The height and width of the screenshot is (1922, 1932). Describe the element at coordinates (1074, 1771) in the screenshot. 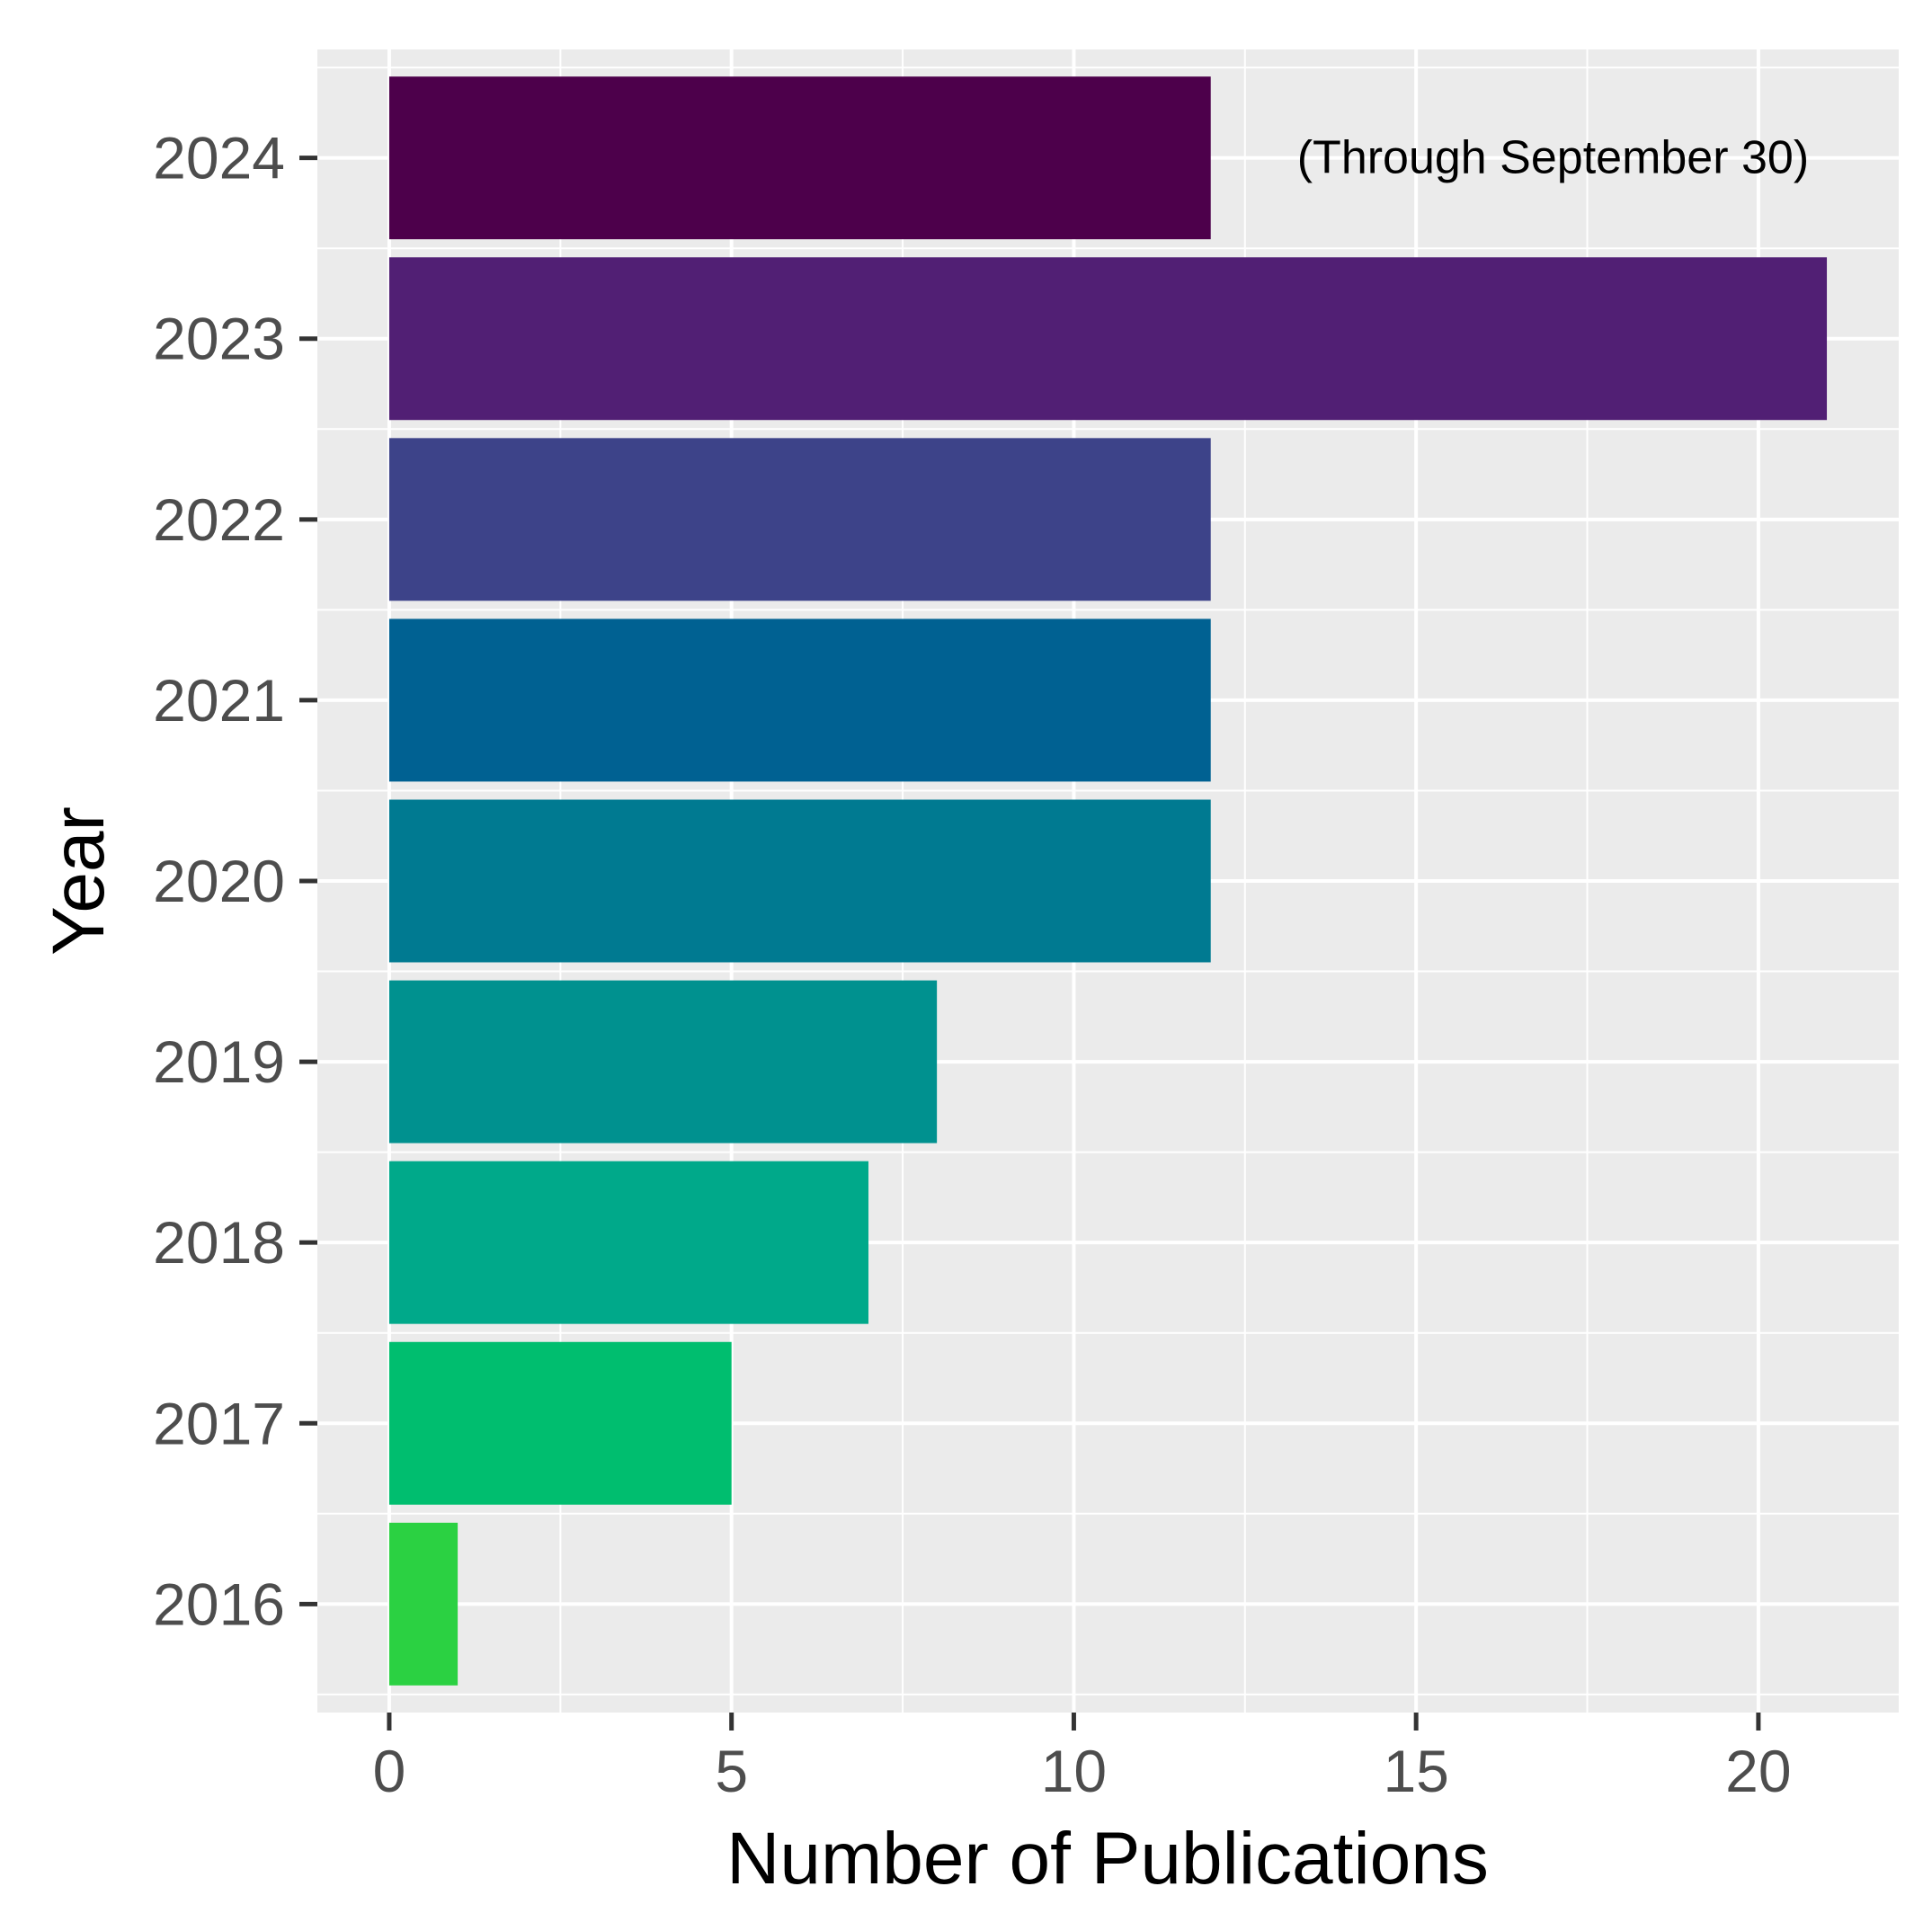

I see `x-tick-label: 10` at that location.